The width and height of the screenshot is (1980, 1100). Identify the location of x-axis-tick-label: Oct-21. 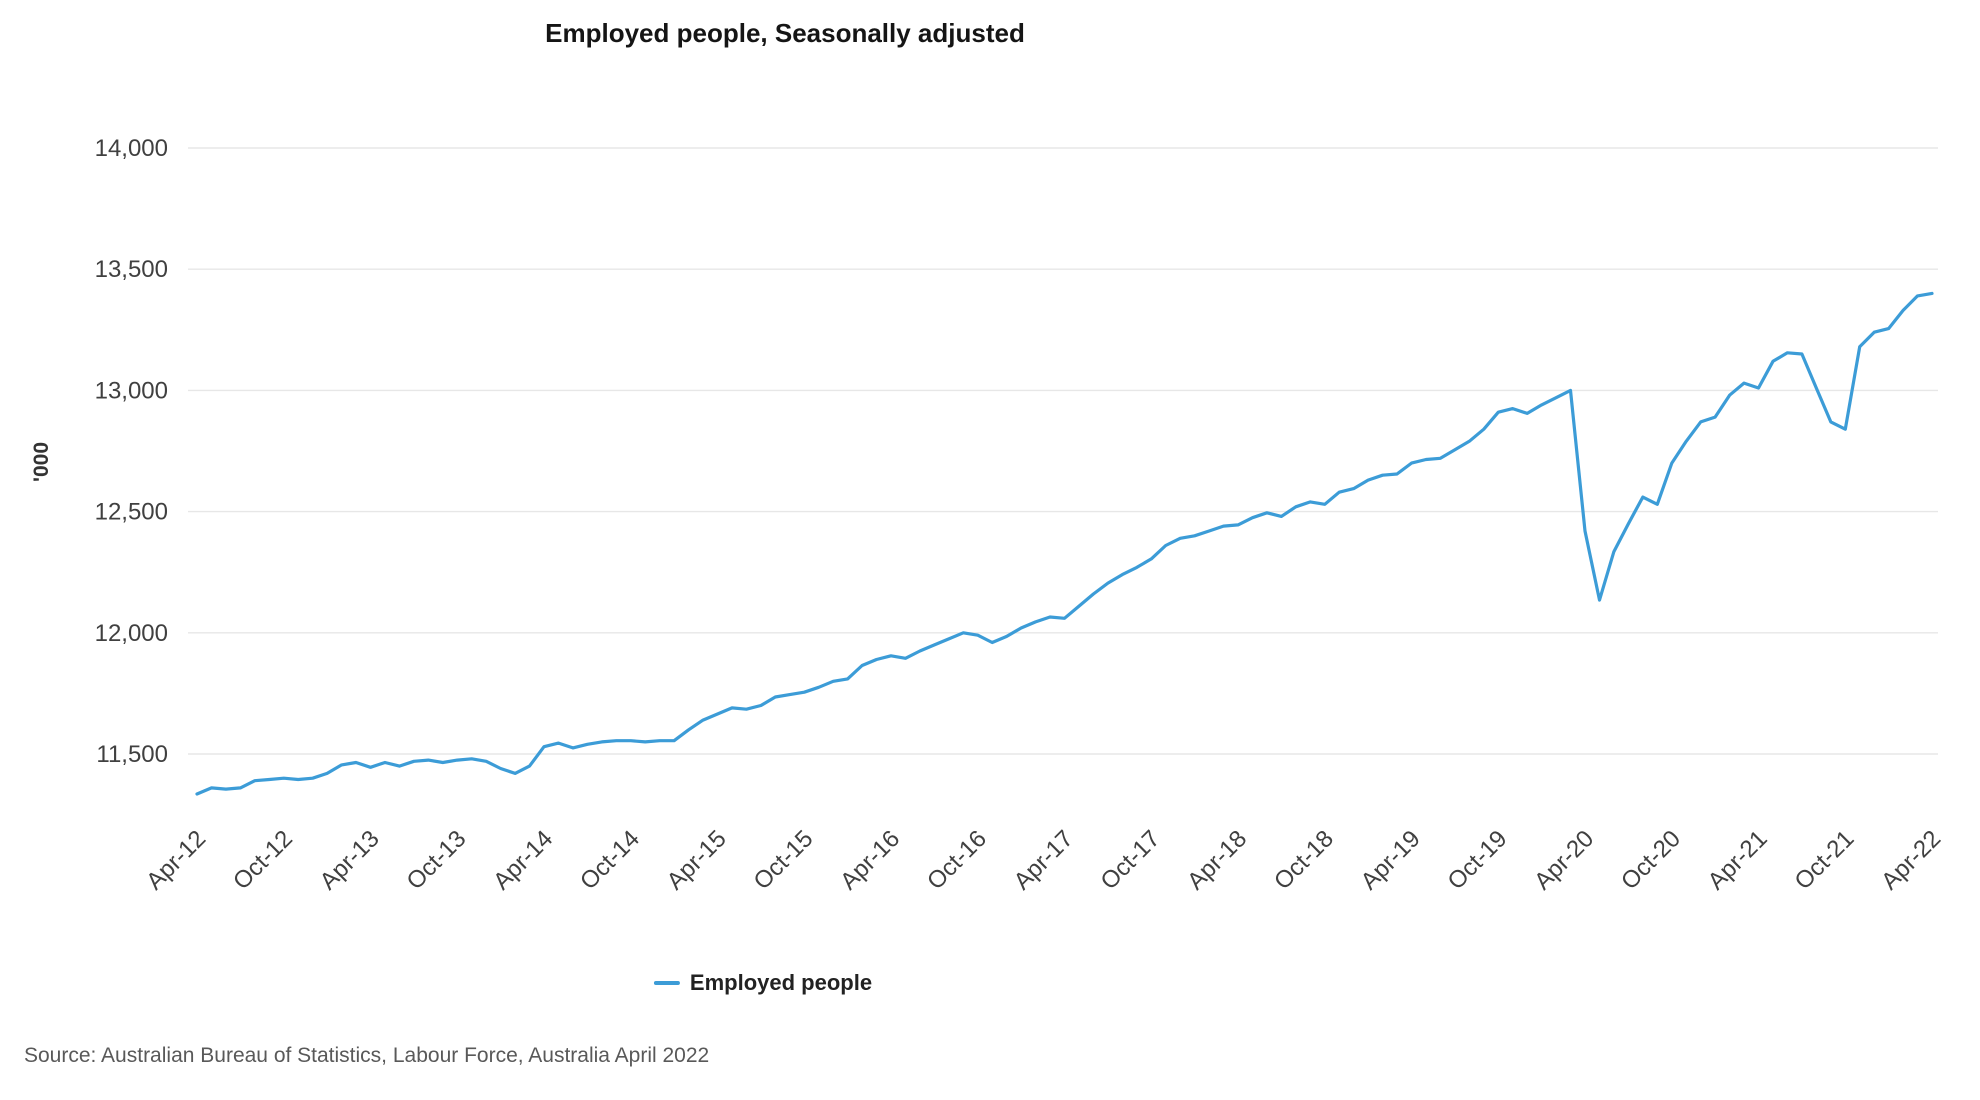
(1824, 860).